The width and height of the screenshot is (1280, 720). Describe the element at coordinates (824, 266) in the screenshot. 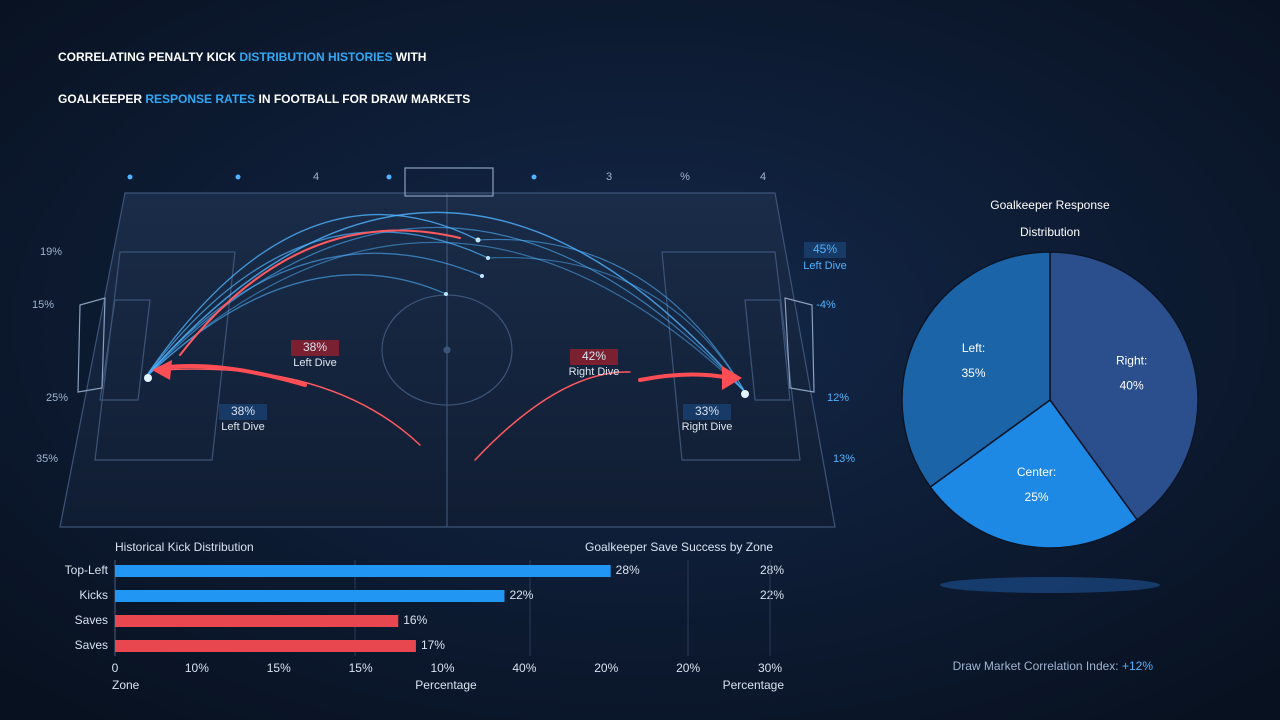

I see `pitch-right-label: Left Dive` at that location.